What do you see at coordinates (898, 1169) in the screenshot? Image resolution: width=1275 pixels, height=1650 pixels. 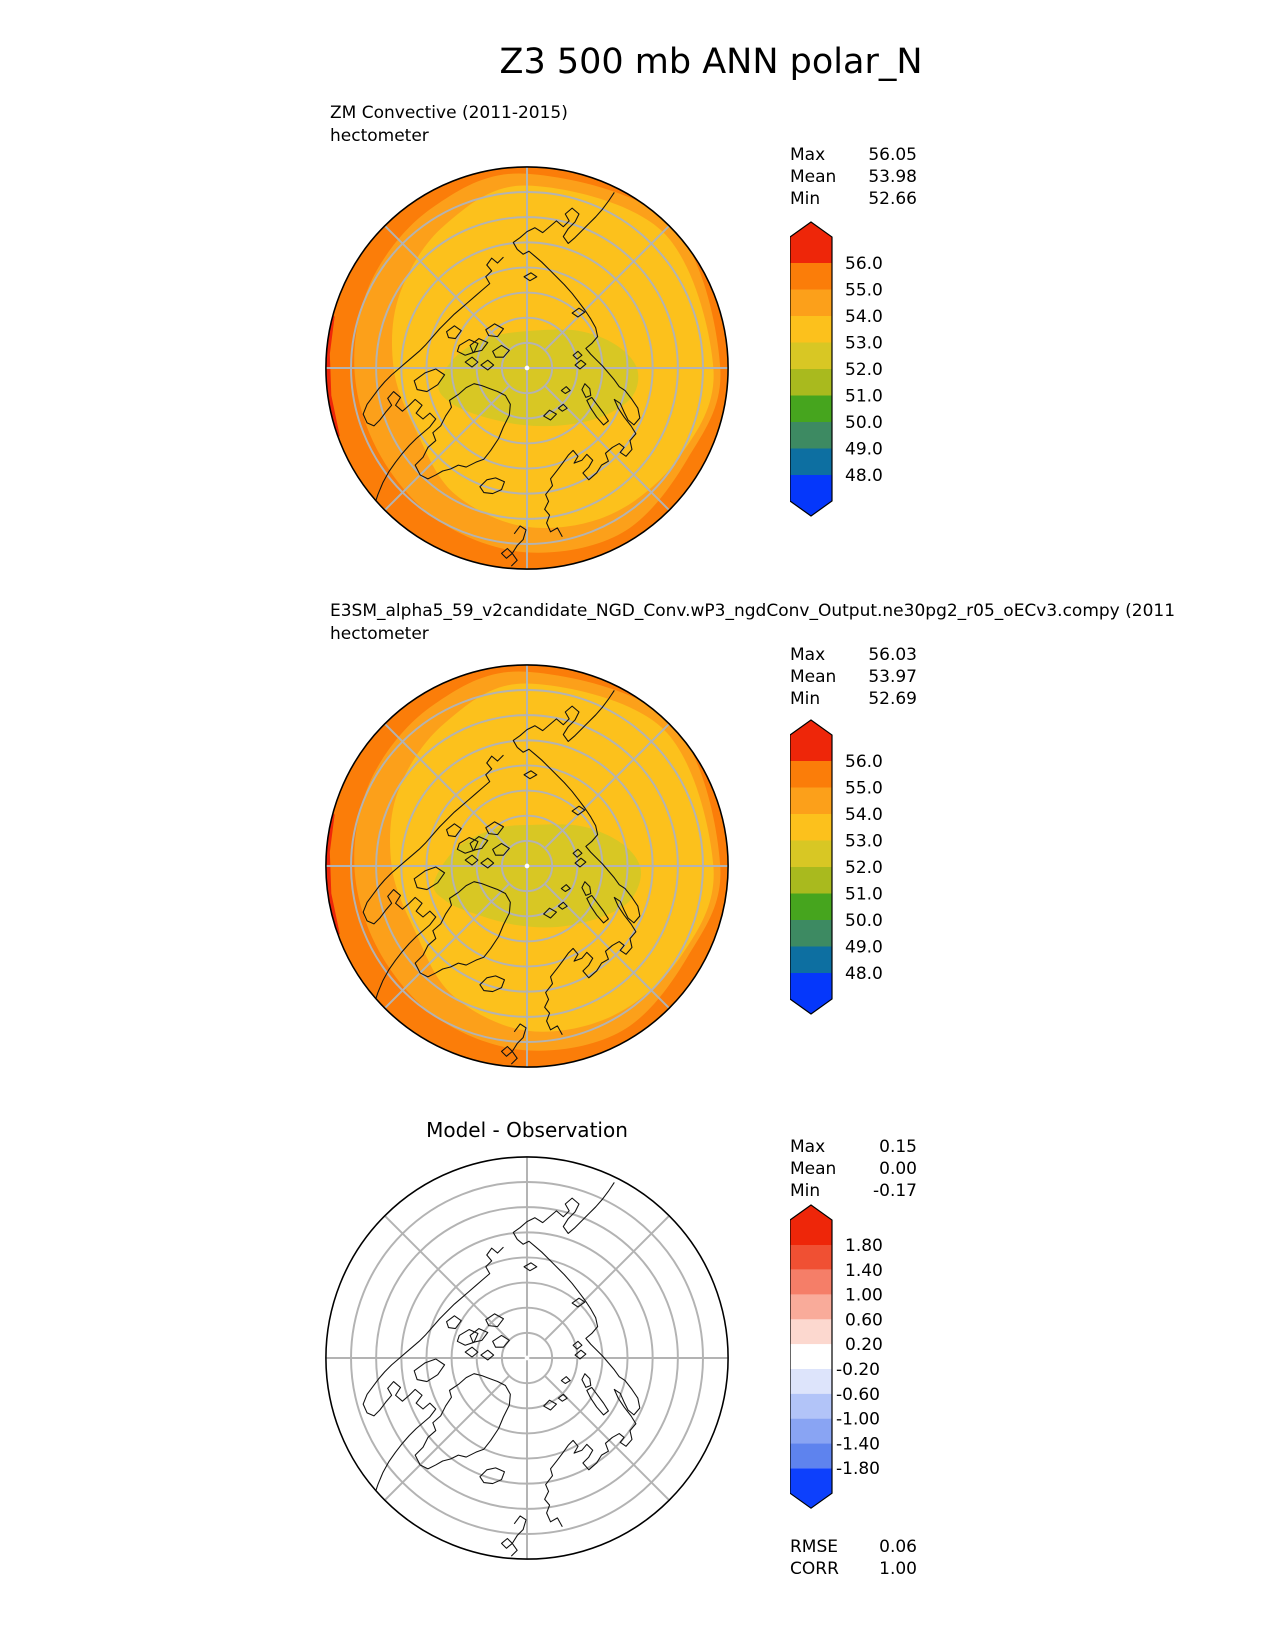 I see `stat-value: 0.00` at bounding box center [898, 1169].